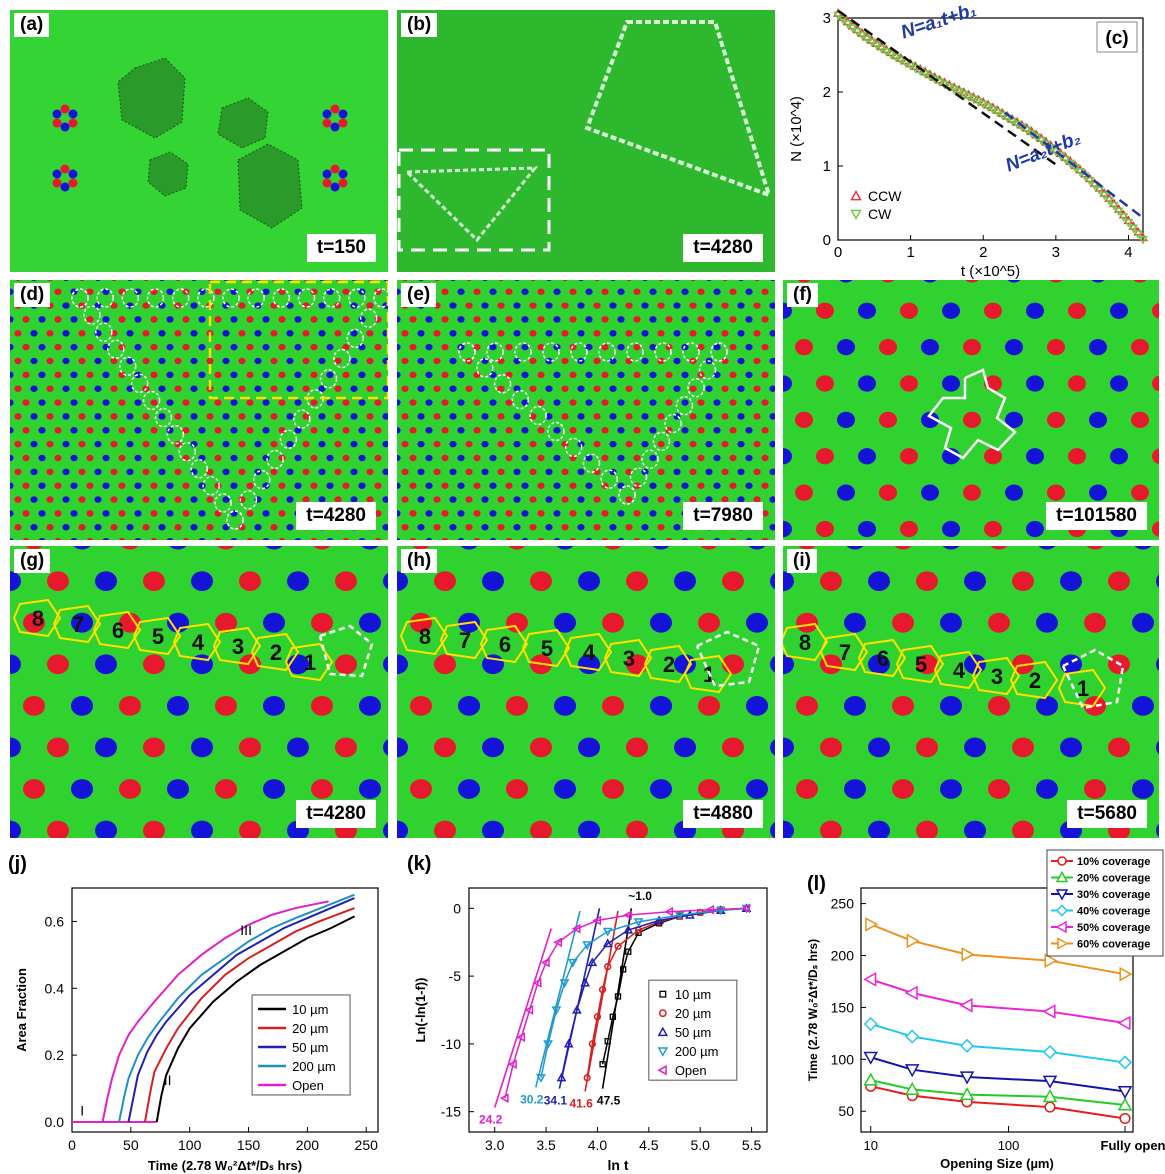 Image resolution: width=1165 pixels, height=1174 pixels. What do you see at coordinates (532, 1099) in the screenshot?
I see `slope-label: 30.2` at bounding box center [532, 1099].